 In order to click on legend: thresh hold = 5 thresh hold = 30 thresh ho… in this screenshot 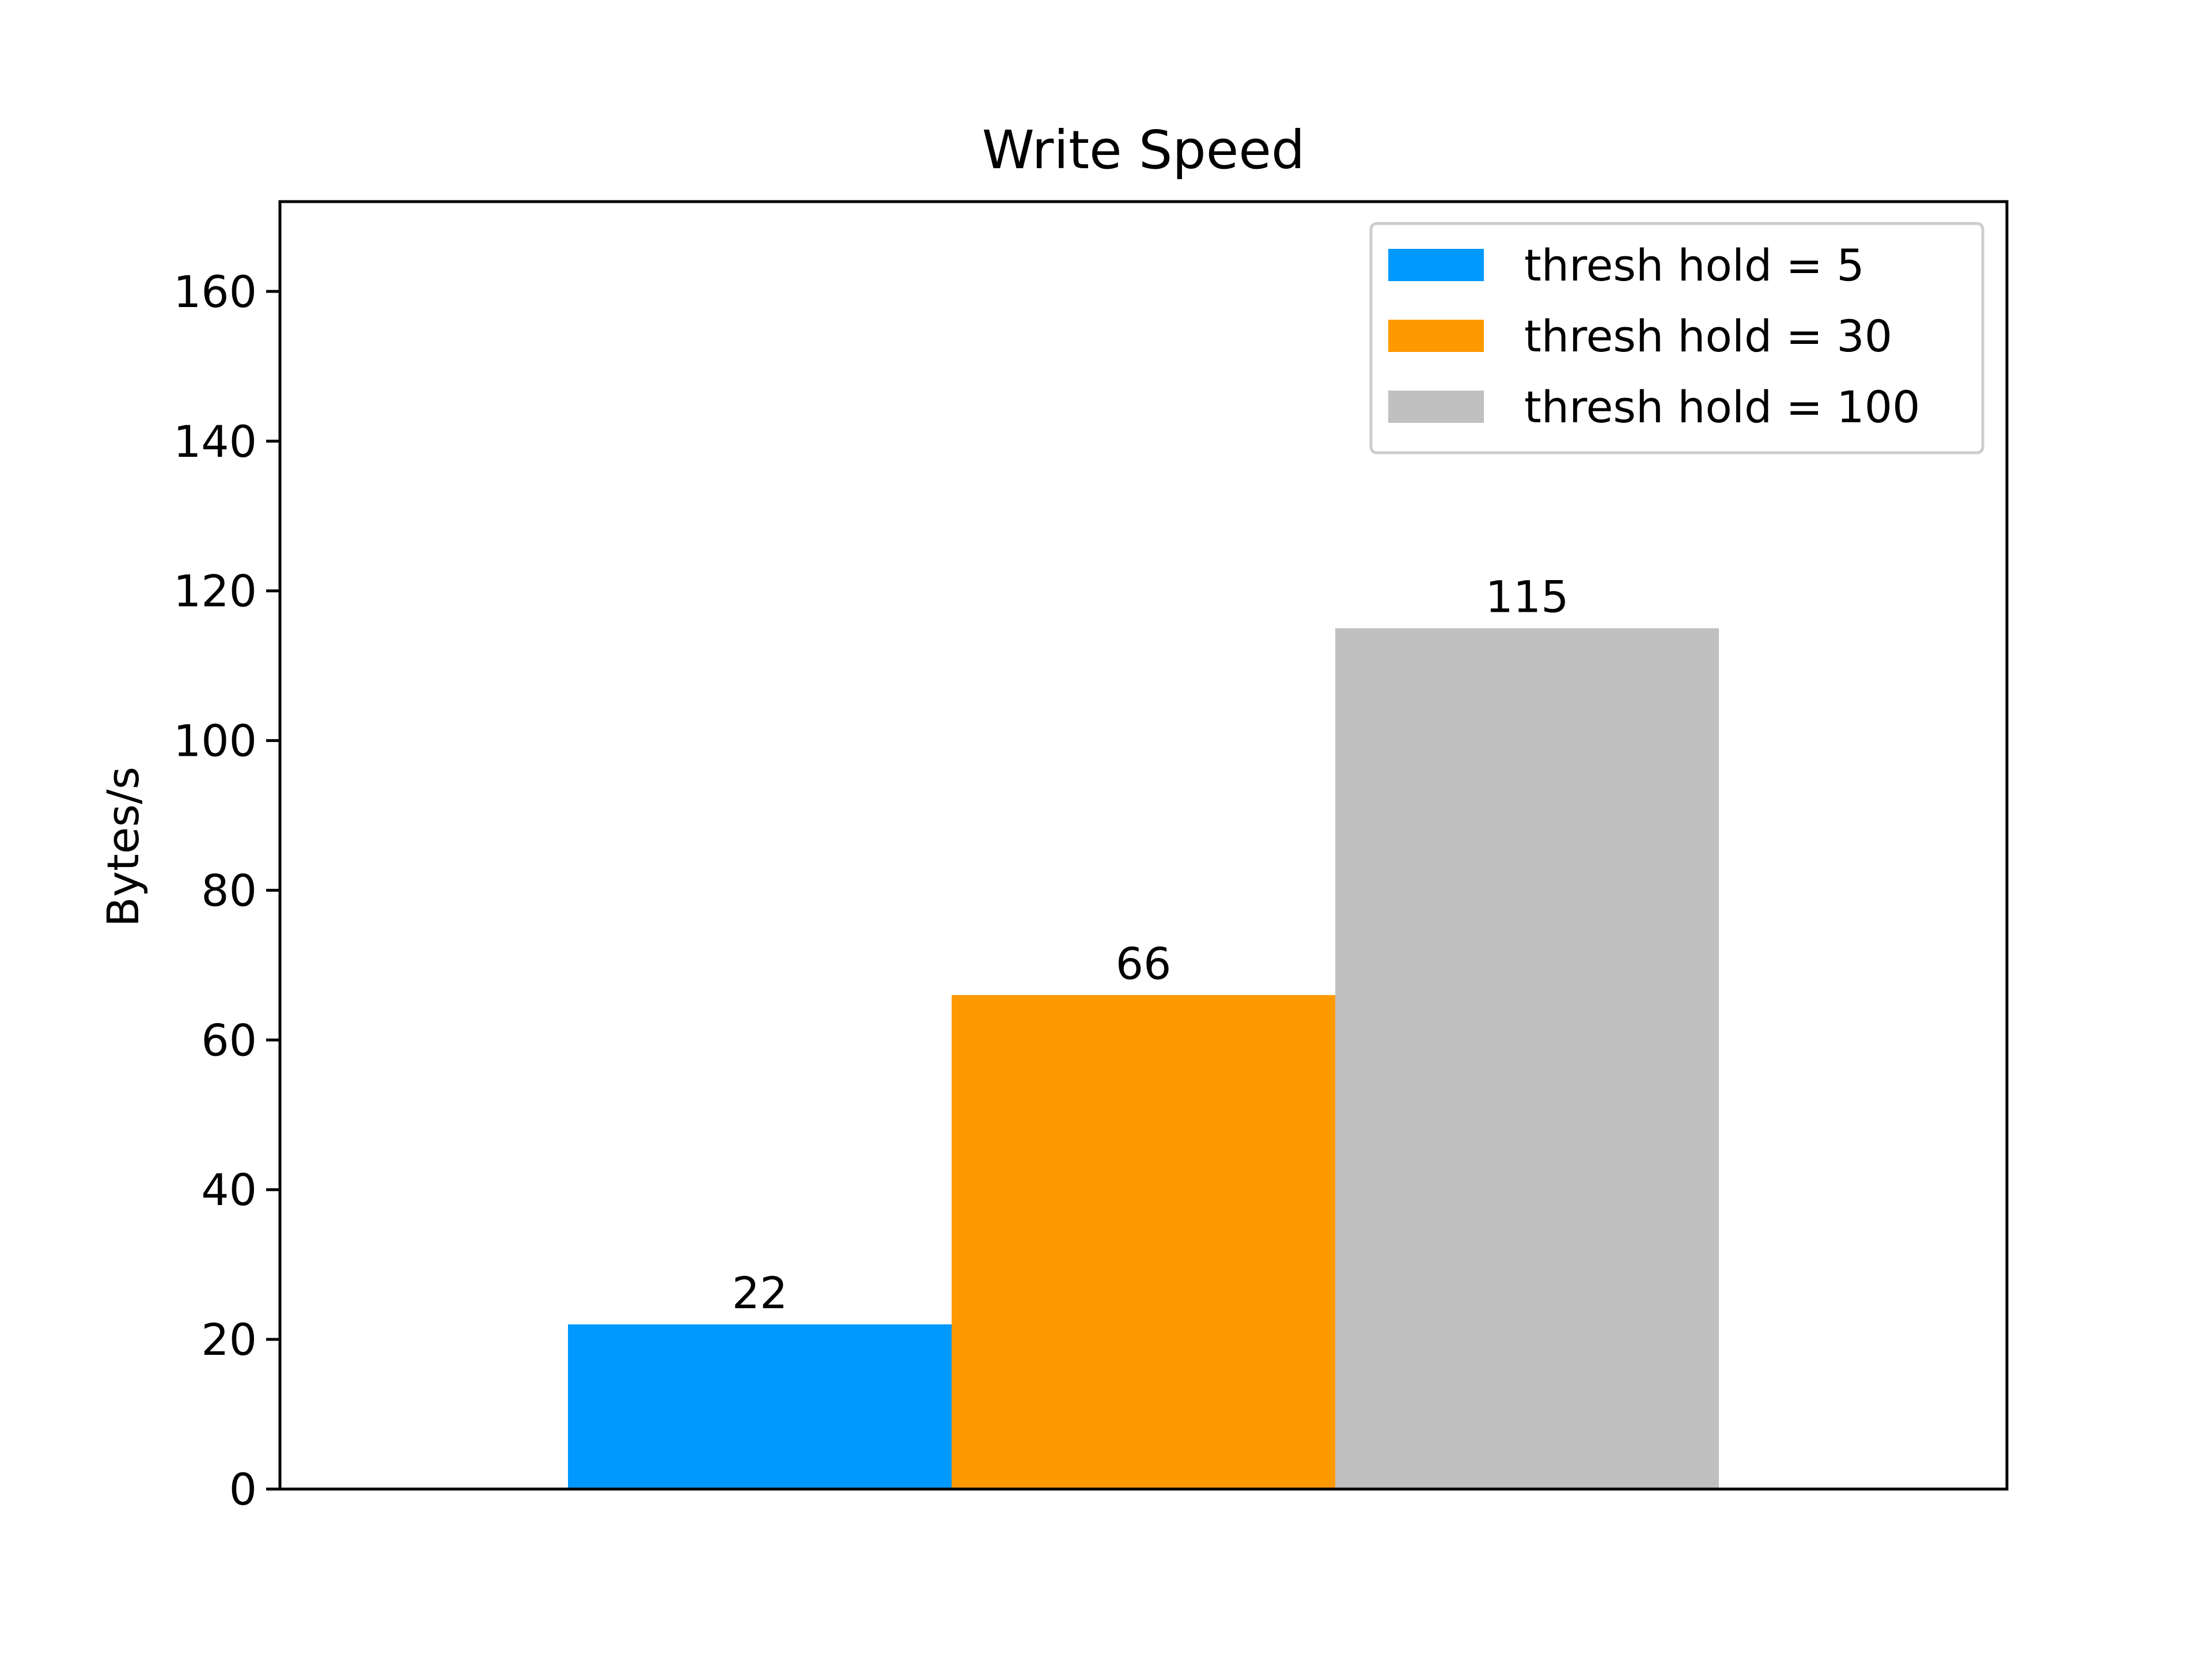, I will do `click(1676, 338)`.